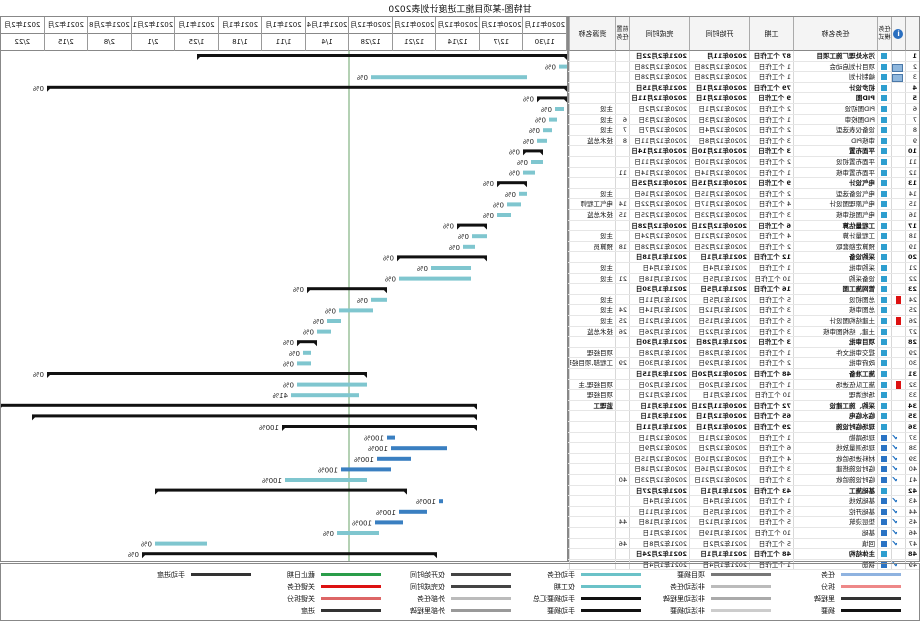 The width and height of the screenshot is (920, 621). What do you see at coordinates (719, 331) in the screenshot?
I see `start-cell: 2021年1月22日` at bounding box center [719, 331].